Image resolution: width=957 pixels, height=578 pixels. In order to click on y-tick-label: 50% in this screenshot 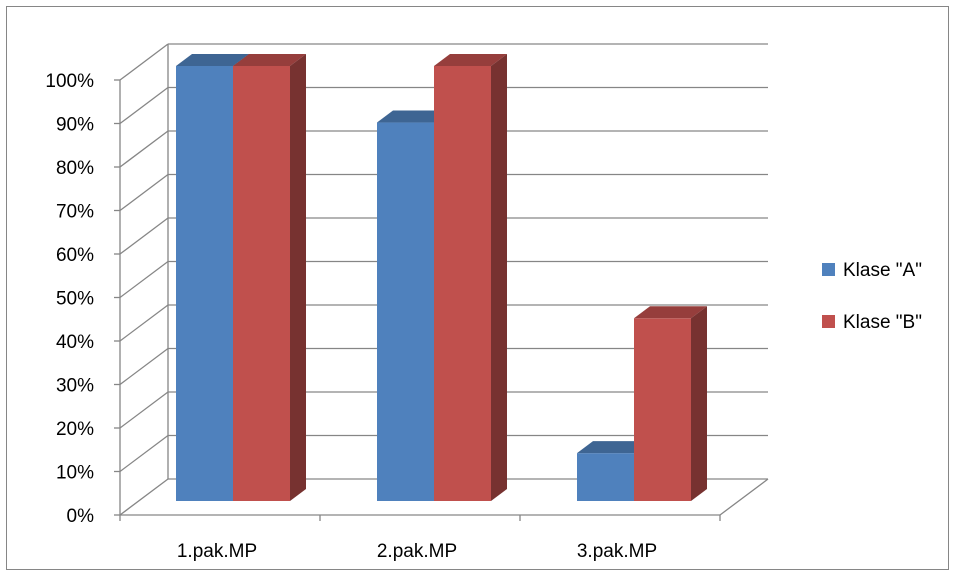, I will do `click(75, 299)`.